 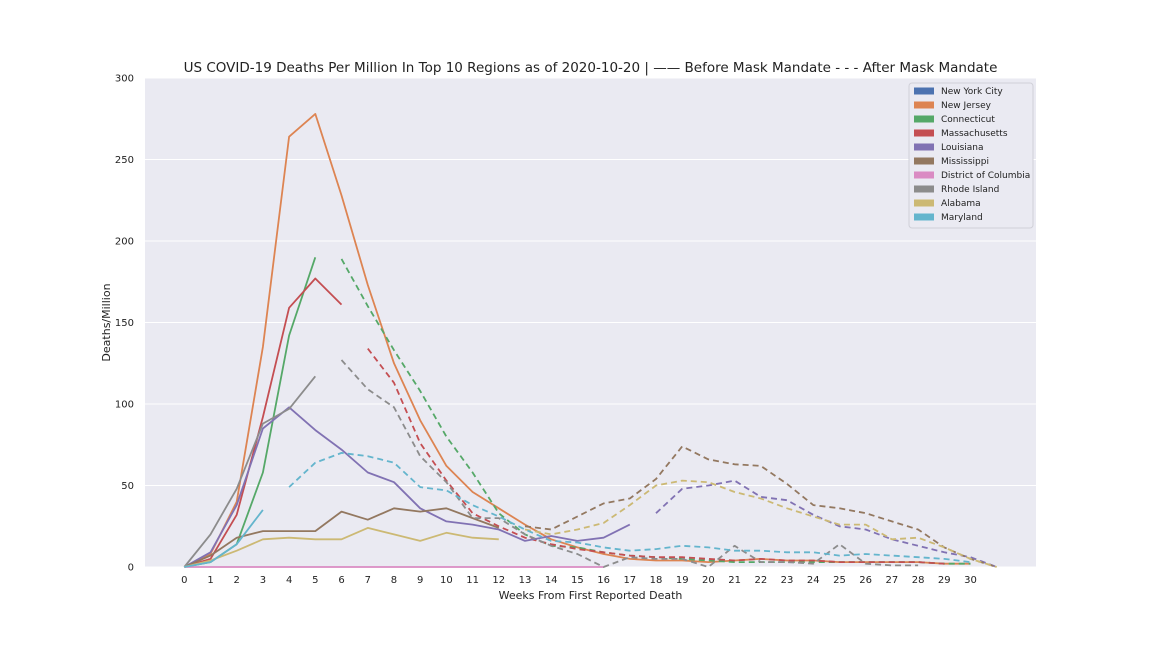 What do you see at coordinates (839, 580) in the screenshot?
I see `x-tick-label: 25` at bounding box center [839, 580].